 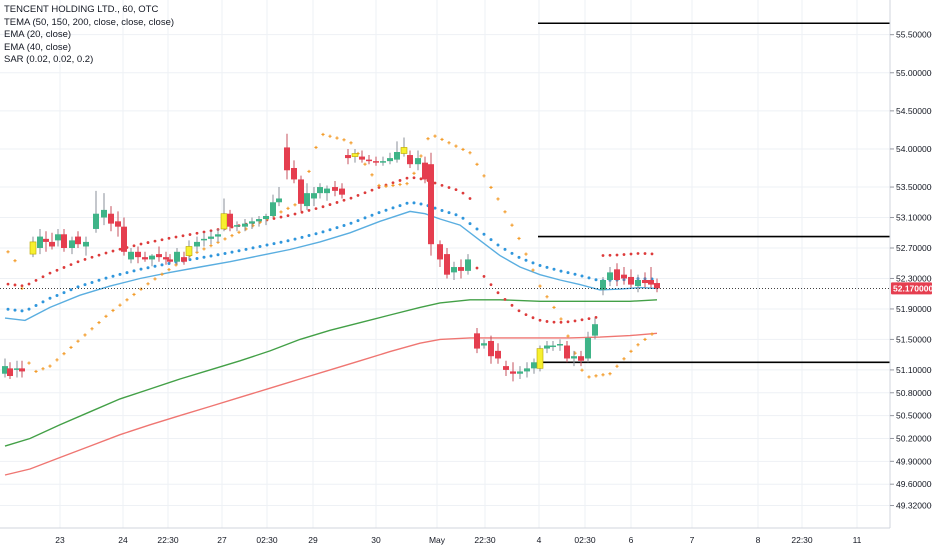 I want to click on legend-title: TENCENT HOLDING LTD., 60, OTC, so click(x=81, y=9).